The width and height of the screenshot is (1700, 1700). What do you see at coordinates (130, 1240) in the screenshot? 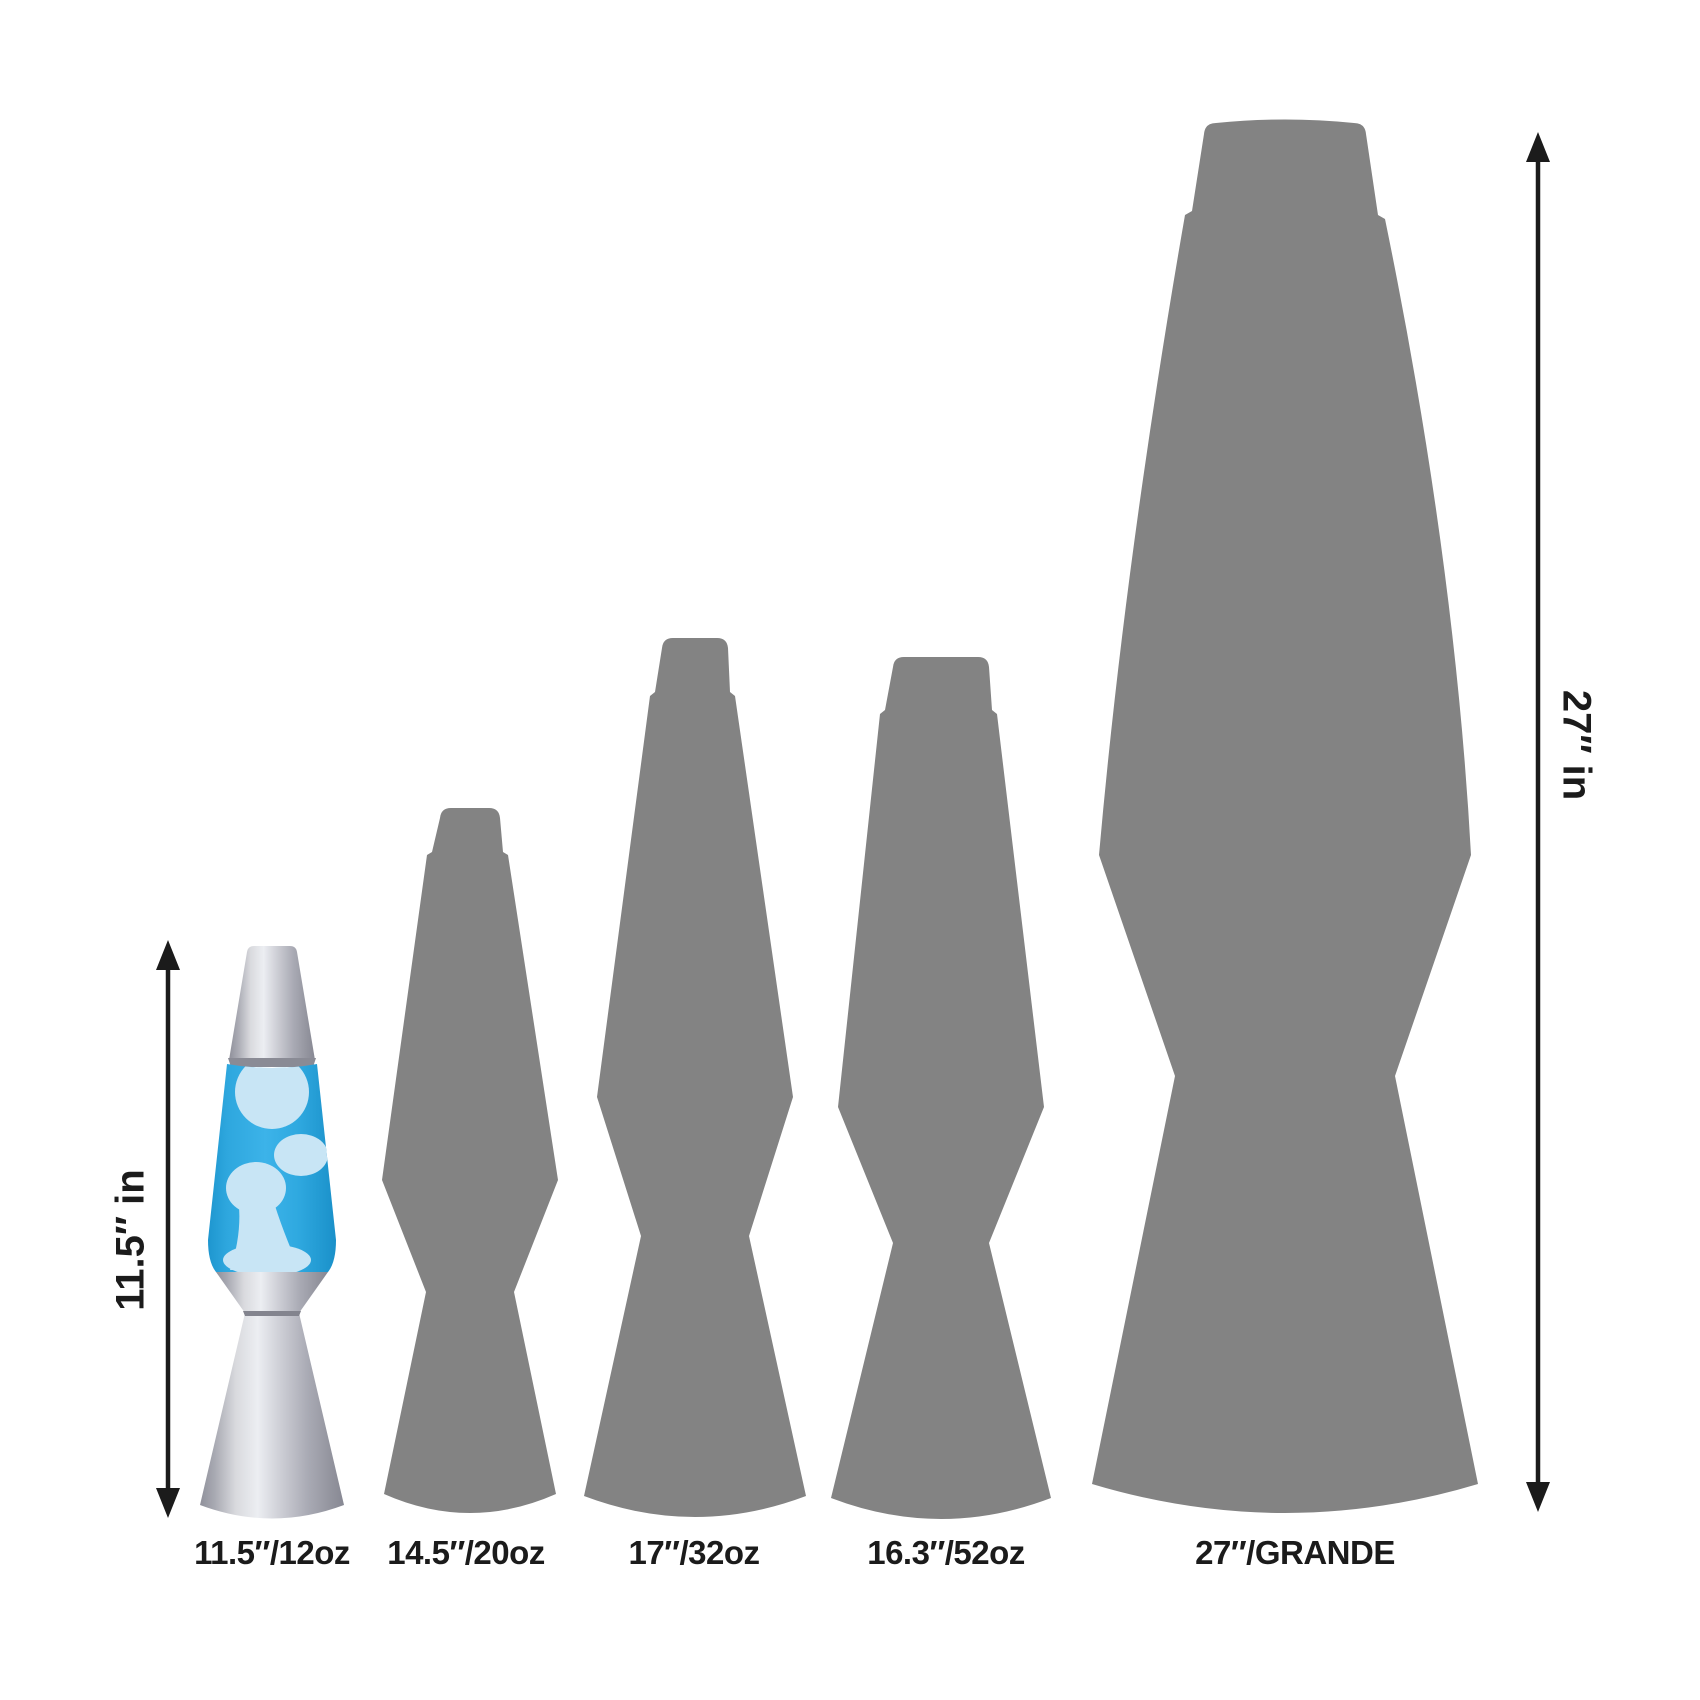
I see `dimension-label-11.5in: 11.5″ in` at bounding box center [130, 1240].